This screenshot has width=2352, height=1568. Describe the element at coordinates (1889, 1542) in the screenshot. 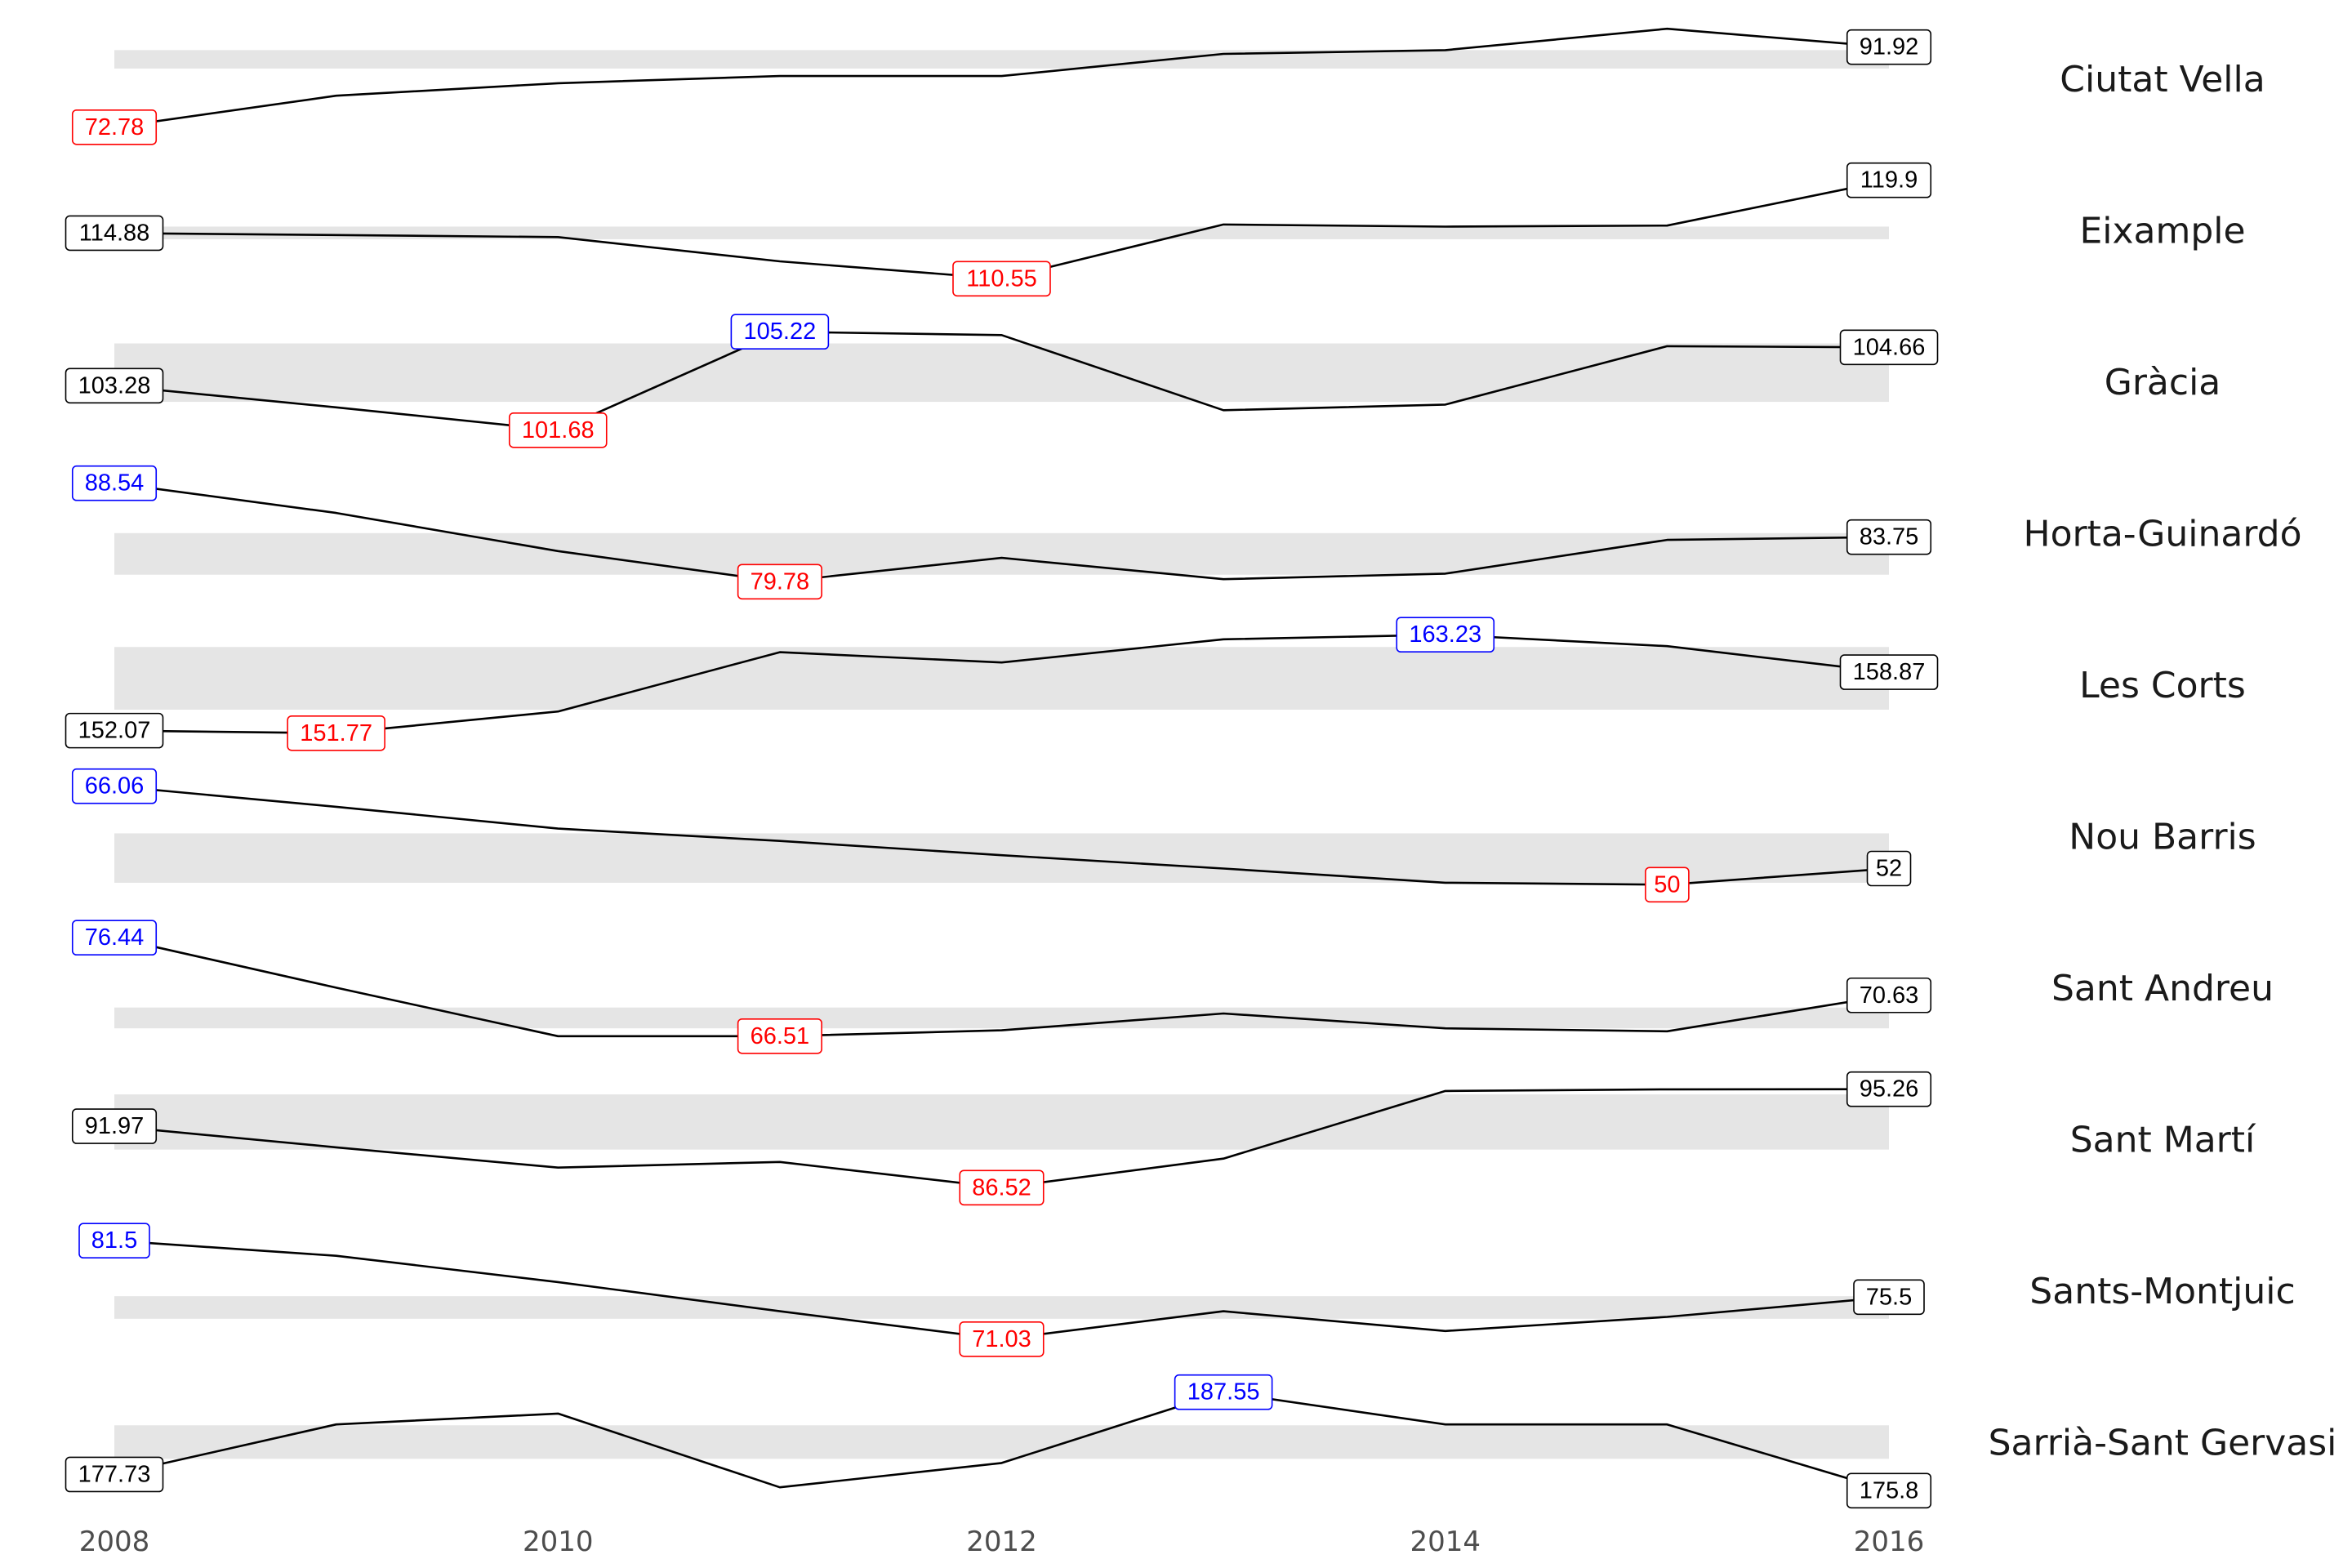

I see `x-tick-label-2016: 2016` at that location.